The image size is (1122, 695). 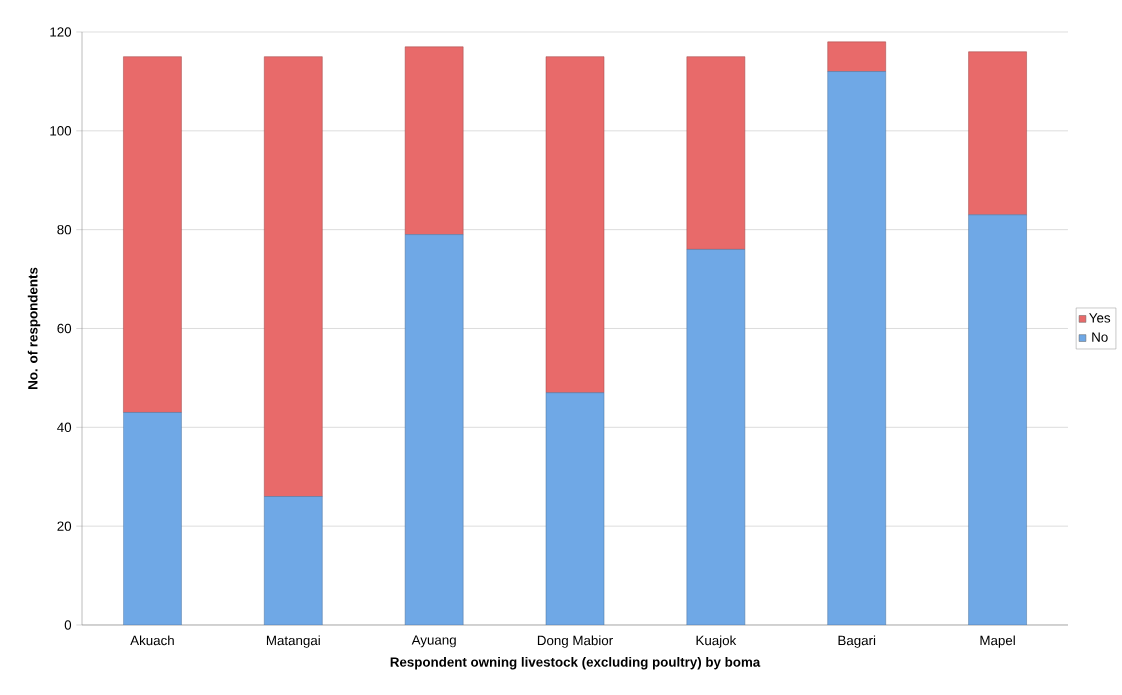 What do you see at coordinates (997, 641) in the screenshot?
I see `x-tick-label: Mapel` at bounding box center [997, 641].